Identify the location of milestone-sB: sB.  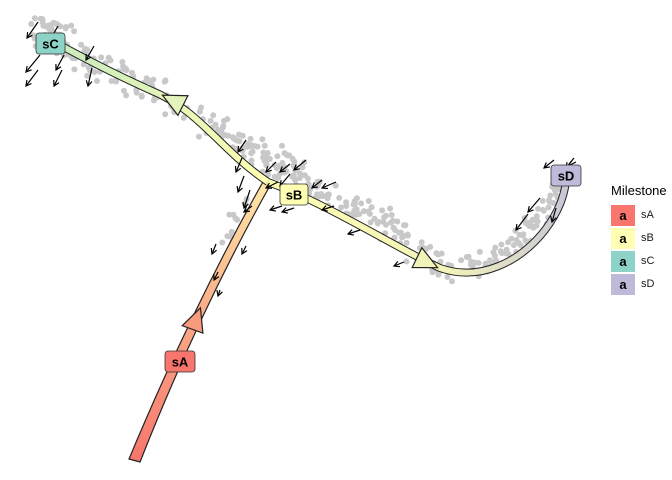
(294, 194).